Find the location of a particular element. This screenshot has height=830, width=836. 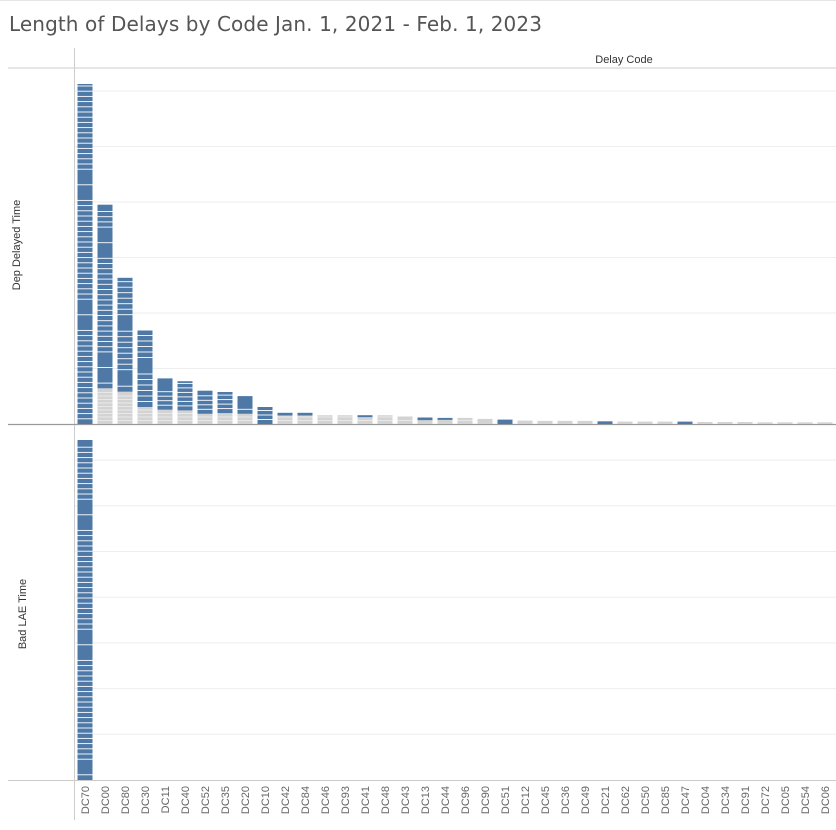

bar-dc62 is located at coordinates (625, 422).